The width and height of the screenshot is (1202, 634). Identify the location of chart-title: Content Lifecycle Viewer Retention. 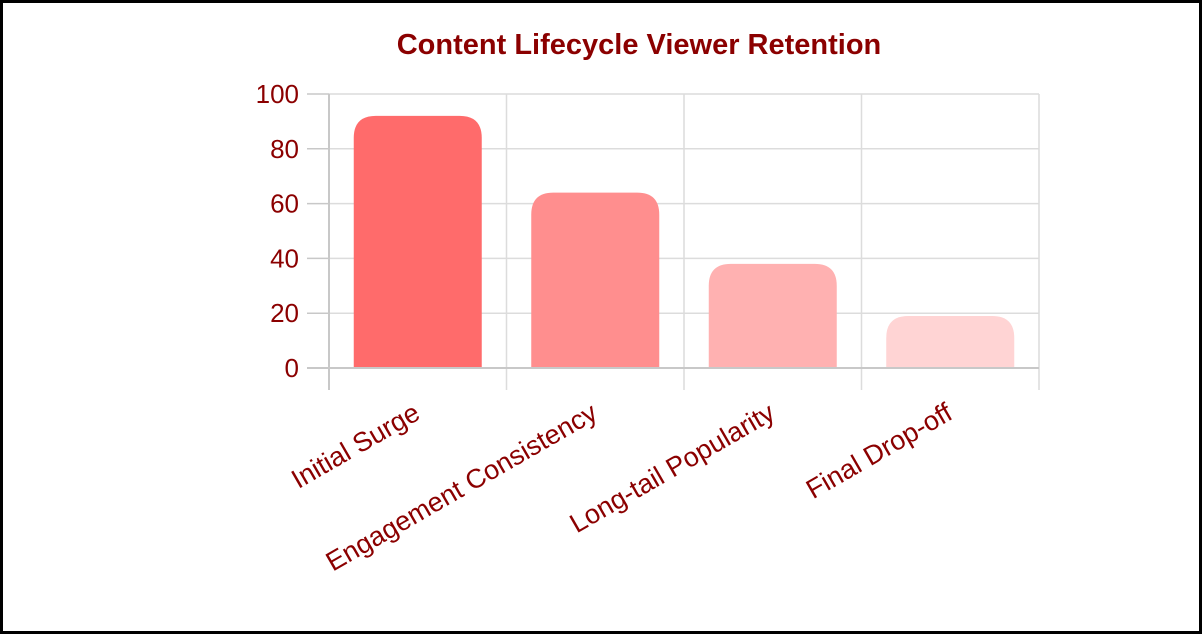
(639, 45).